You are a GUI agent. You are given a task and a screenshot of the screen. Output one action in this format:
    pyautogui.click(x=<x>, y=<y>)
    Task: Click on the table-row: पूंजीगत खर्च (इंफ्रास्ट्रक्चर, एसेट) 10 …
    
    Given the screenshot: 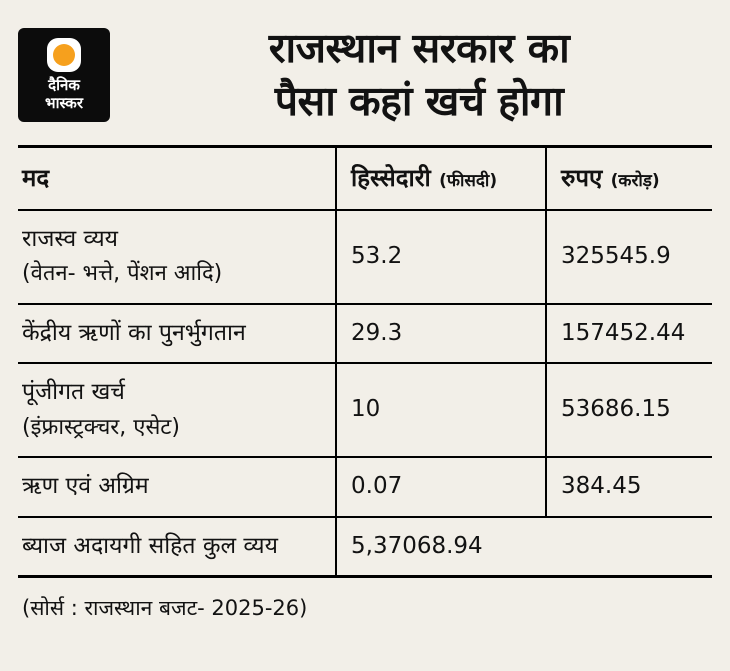 What is the action you would take?
    pyautogui.click(x=365, y=410)
    